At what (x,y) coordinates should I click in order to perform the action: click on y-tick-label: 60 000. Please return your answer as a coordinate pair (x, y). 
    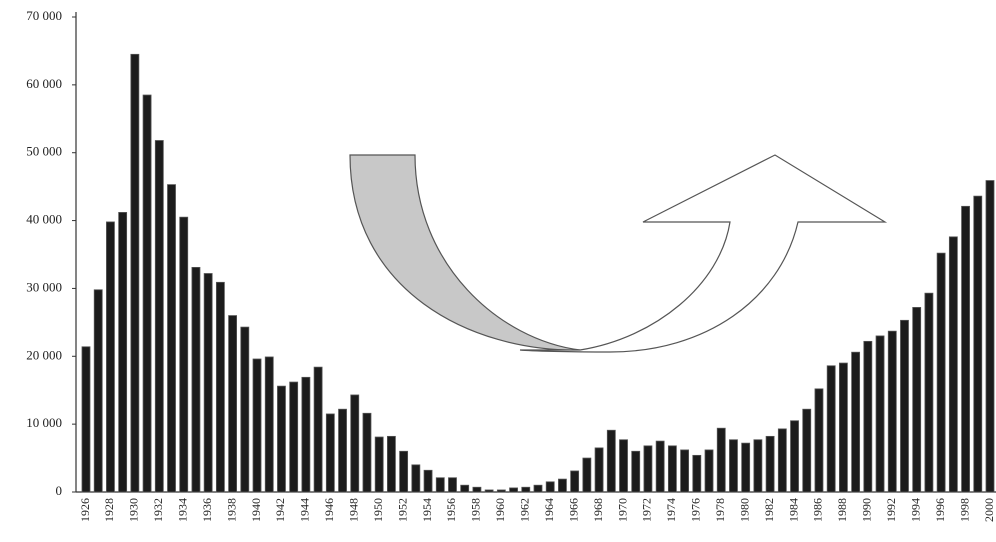
    Looking at the image, I should click on (44, 83).